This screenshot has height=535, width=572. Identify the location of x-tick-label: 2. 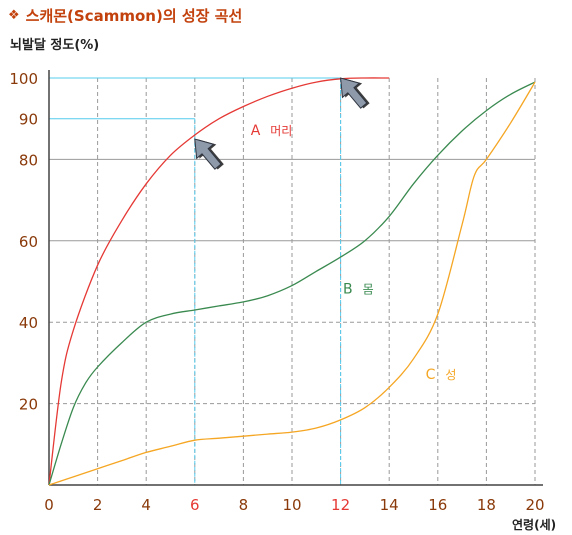
(98, 505).